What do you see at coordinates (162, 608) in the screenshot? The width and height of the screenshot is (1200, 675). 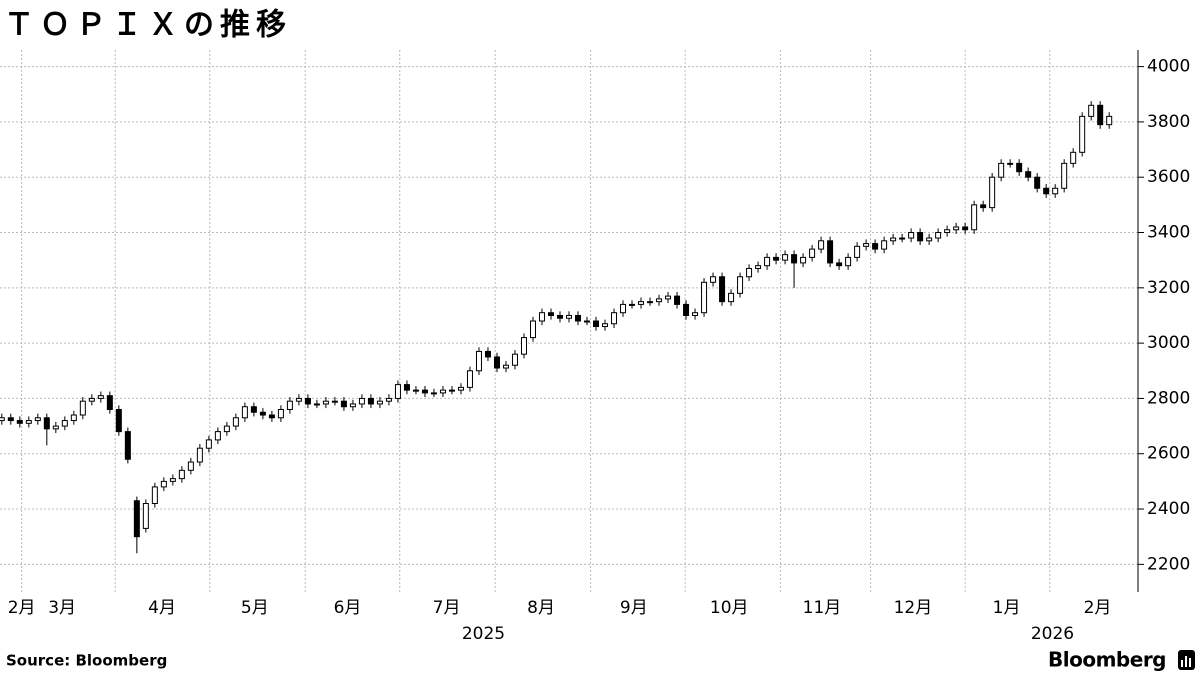 I see `x-tick-label: 4月` at bounding box center [162, 608].